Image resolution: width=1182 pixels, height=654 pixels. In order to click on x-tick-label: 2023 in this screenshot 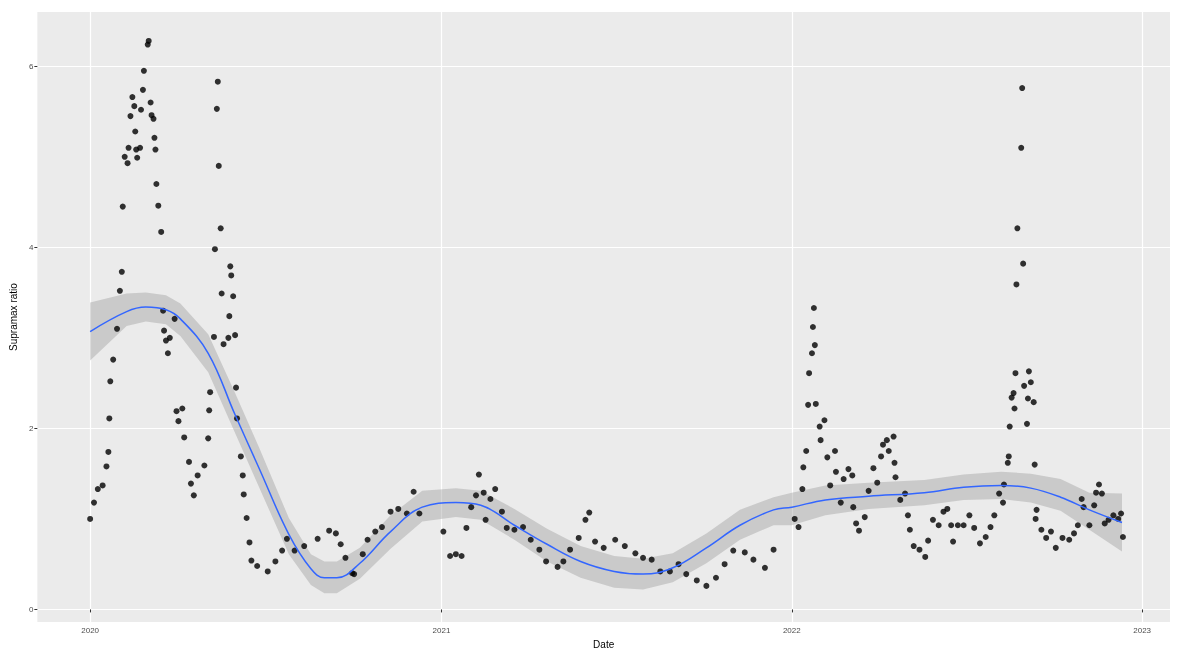, I will do `click(1142, 630)`.